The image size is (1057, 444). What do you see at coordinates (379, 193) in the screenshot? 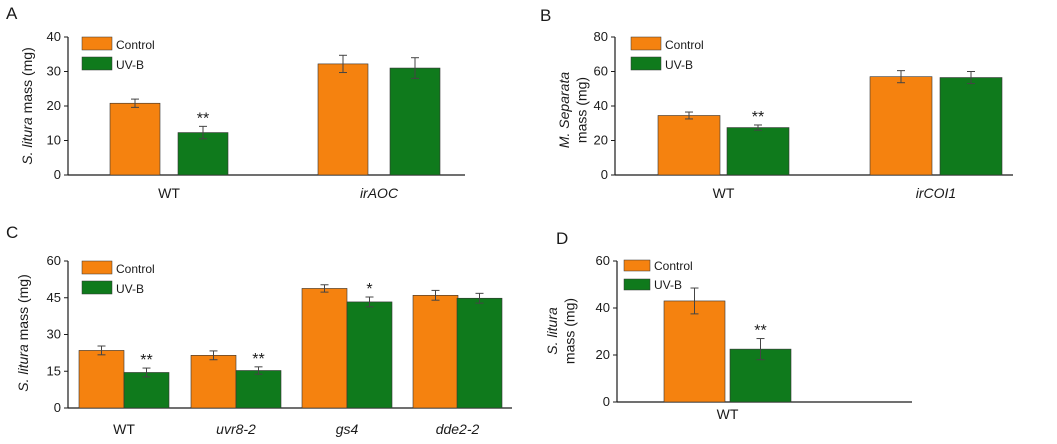
I see `category-label: irAOC` at bounding box center [379, 193].